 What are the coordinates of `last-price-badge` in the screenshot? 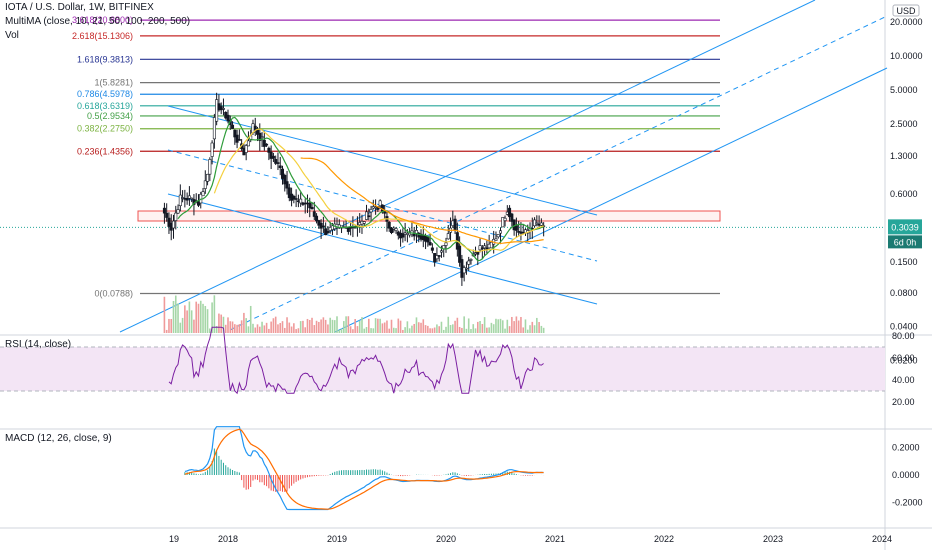 It's located at (905, 227).